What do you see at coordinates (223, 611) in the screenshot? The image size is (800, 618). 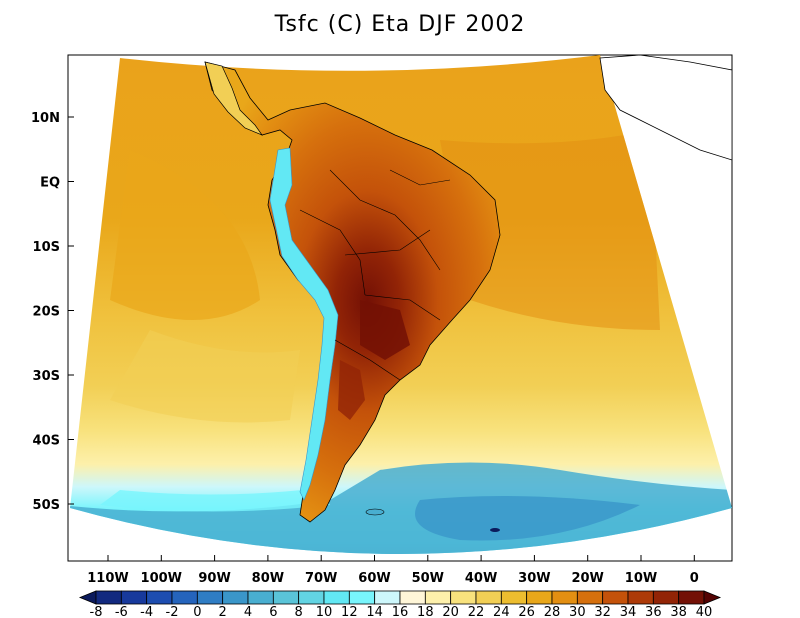 I see `colorbar-label: 2` at bounding box center [223, 611].